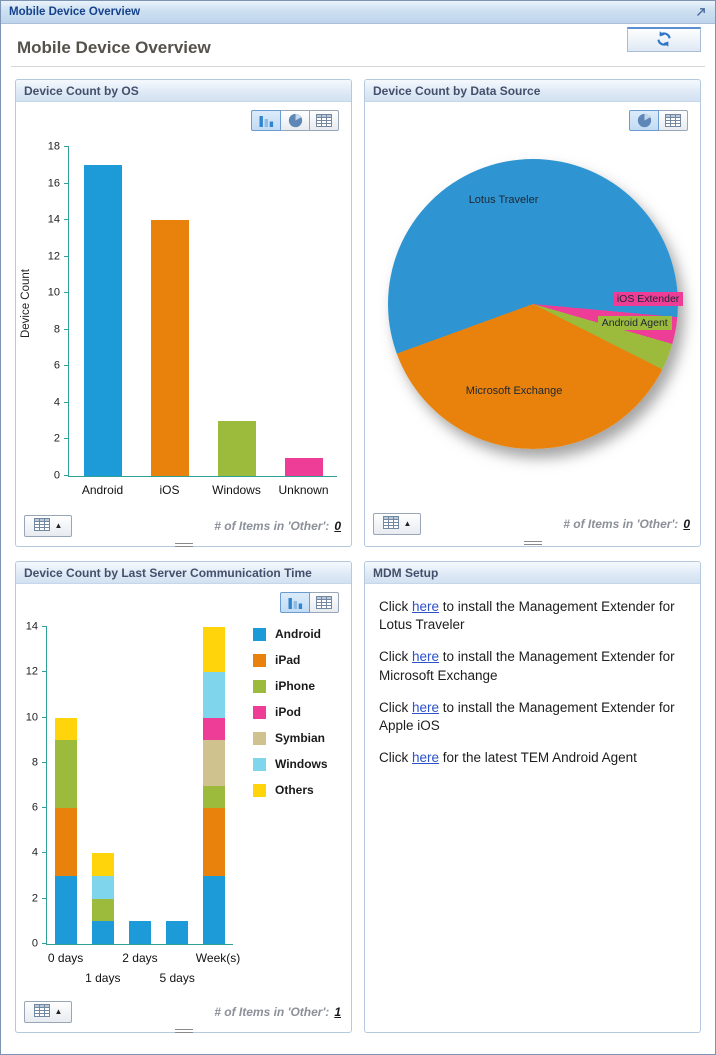  I want to click on bar-segment-week-s-windows, so click(214, 695).